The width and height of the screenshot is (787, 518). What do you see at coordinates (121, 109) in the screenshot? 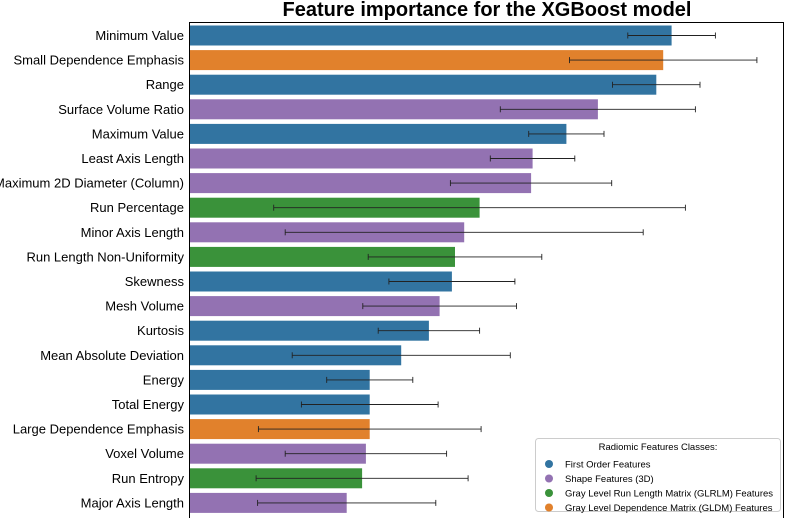
I see `category-label: Surface Volume Ratio` at bounding box center [121, 109].